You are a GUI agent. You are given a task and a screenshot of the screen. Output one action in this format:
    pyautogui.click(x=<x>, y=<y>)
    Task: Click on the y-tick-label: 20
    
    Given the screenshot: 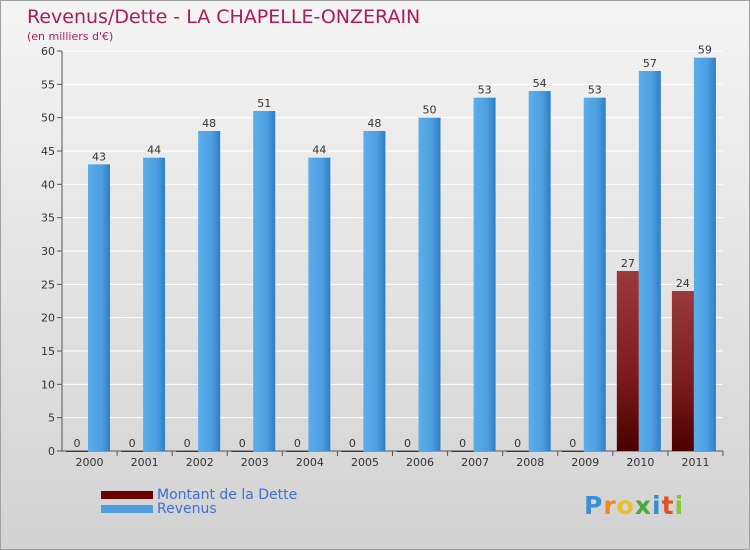 What is the action you would take?
    pyautogui.click(x=48, y=318)
    